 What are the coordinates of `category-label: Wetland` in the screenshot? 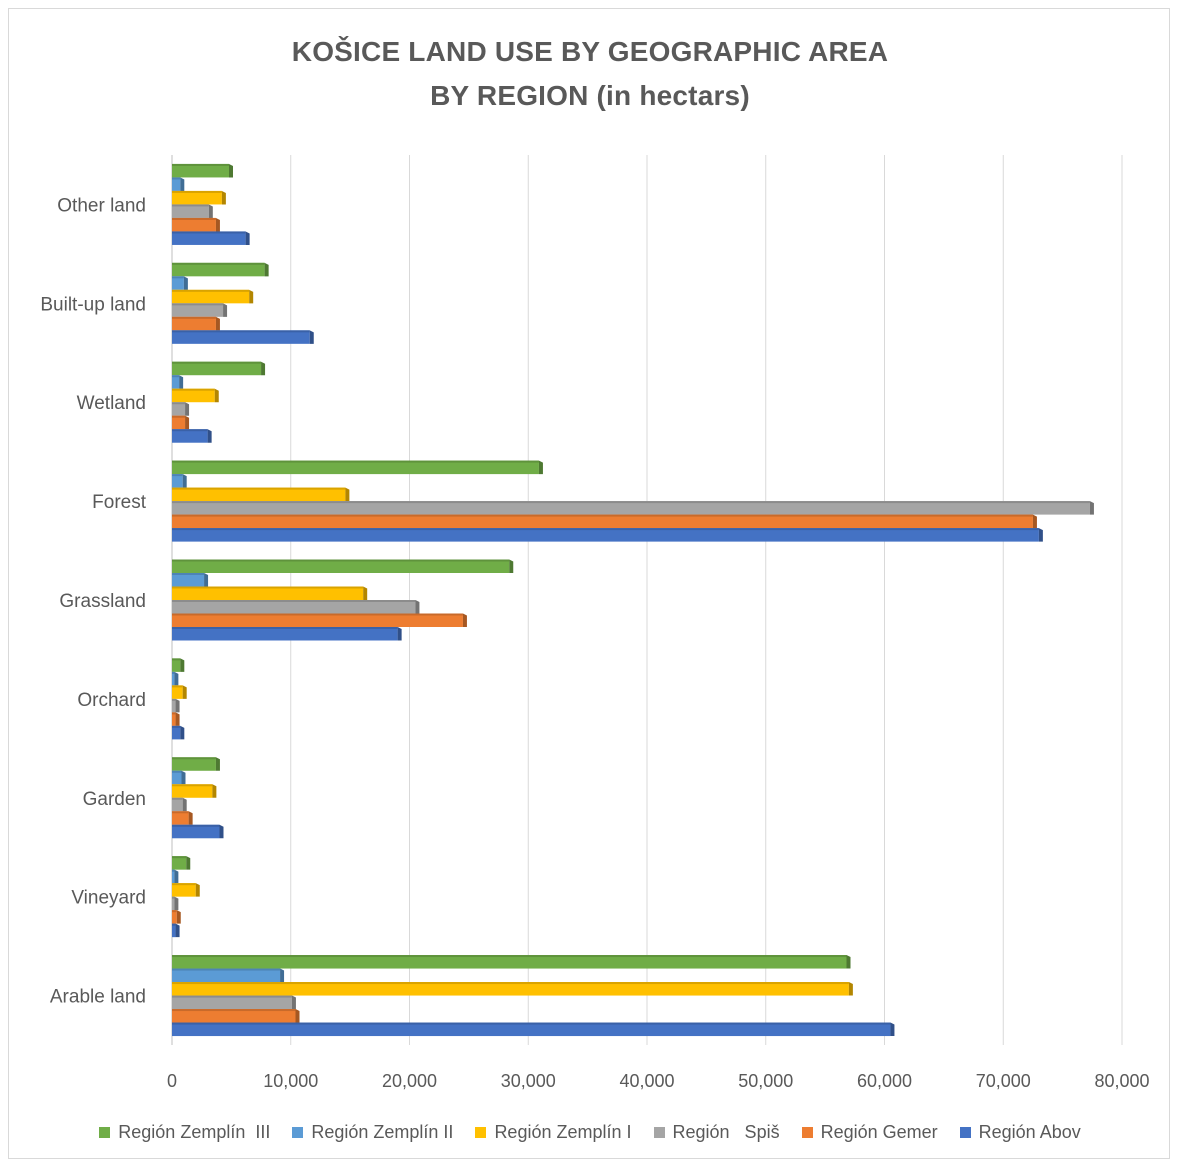 It's located at (111, 403).